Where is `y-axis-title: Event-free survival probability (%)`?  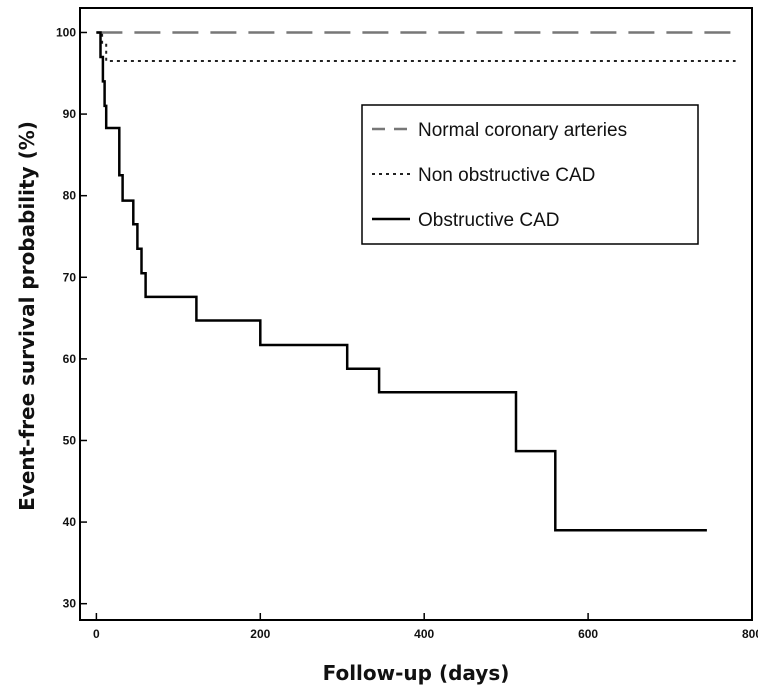 y-axis-title: Event-free survival probability (%) is located at coordinates (27, 316).